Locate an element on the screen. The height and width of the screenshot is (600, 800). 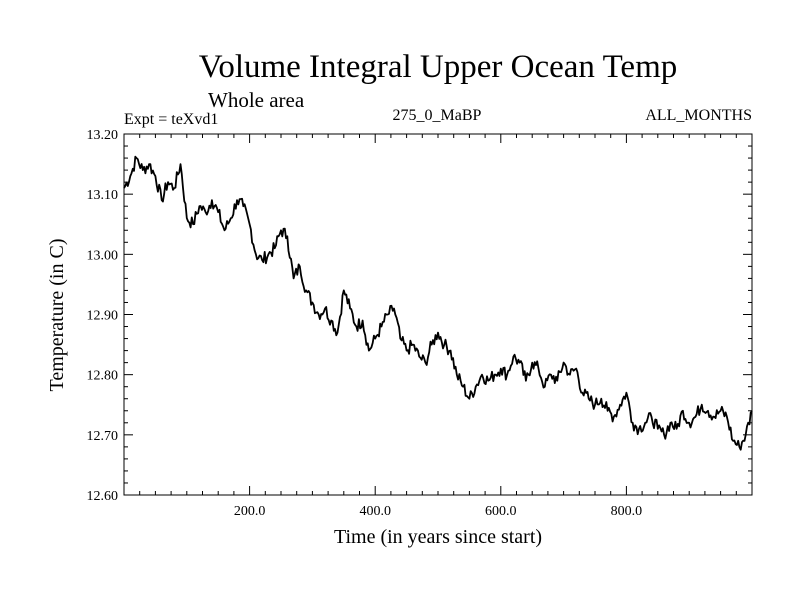
y-tick-label: 13.10 is located at coordinates (103, 195).